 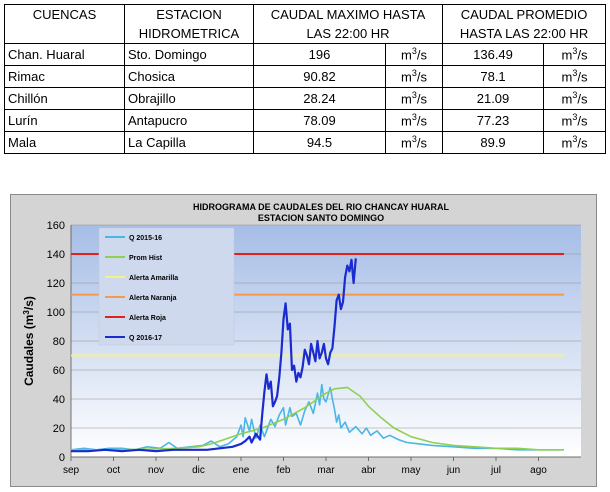 I want to click on x-tick-label: may, so click(x=411, y=470).